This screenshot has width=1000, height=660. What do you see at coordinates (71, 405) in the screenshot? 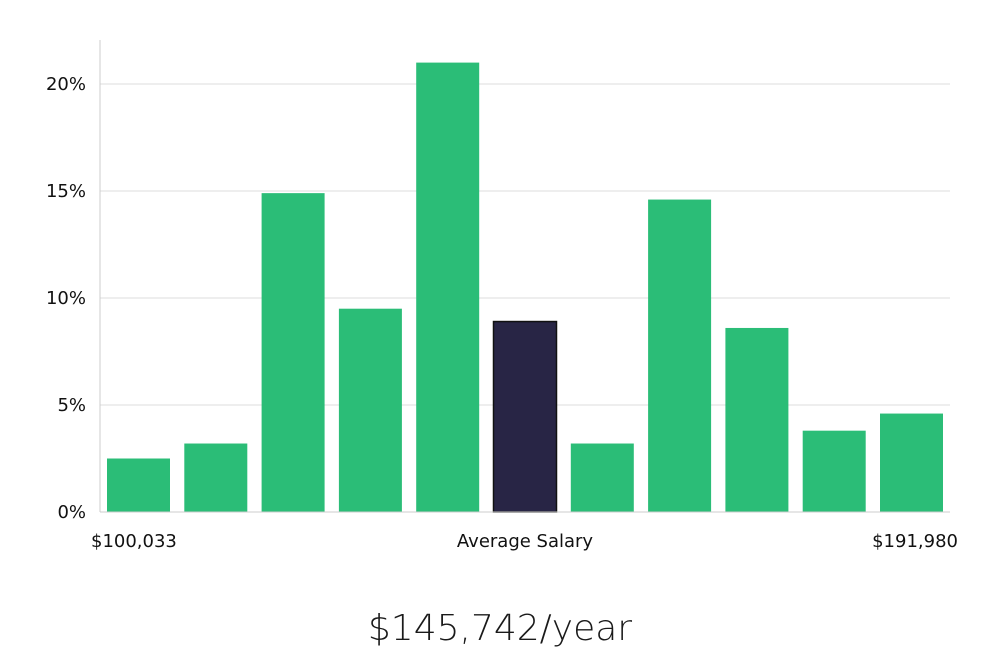
I see `y-tick-label: 5%` at bounding box center [71, 405].